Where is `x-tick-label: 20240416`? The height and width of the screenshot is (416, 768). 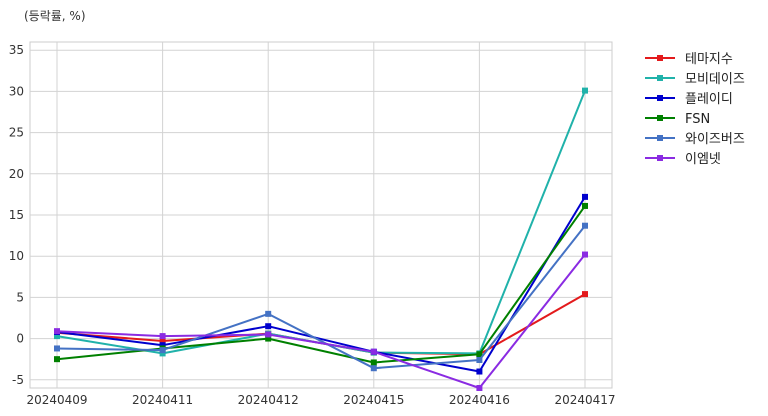
x-tick-label: 20240416 is located at coordinates (479, 400).